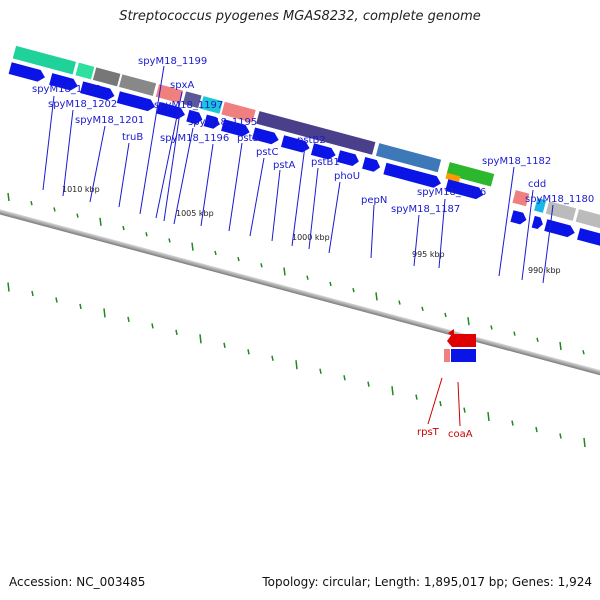 This screenshot has height=600, width=600. I want to click on tick-label-1005: 1005 kbp, so click(195, 213).